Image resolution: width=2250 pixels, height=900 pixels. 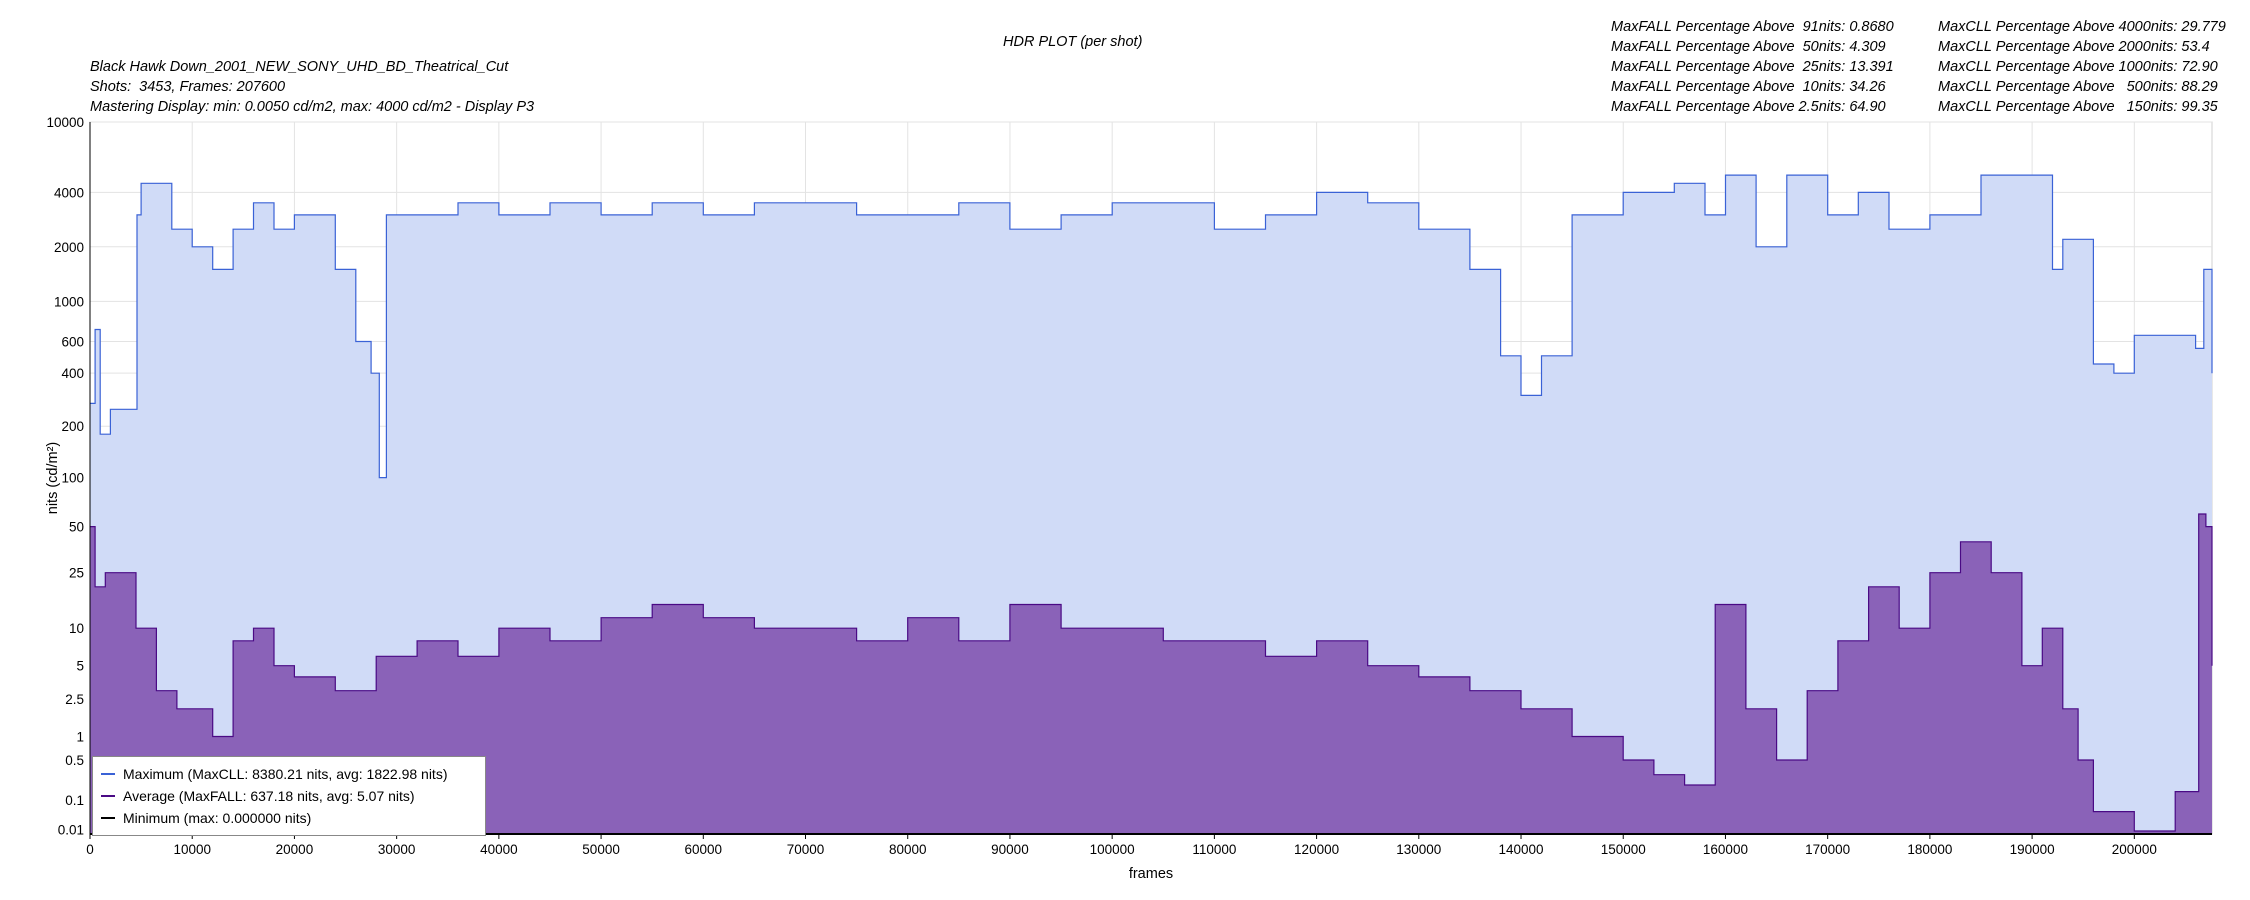 I want to click on x-tick-label: 0, so click(x=90, y=849).